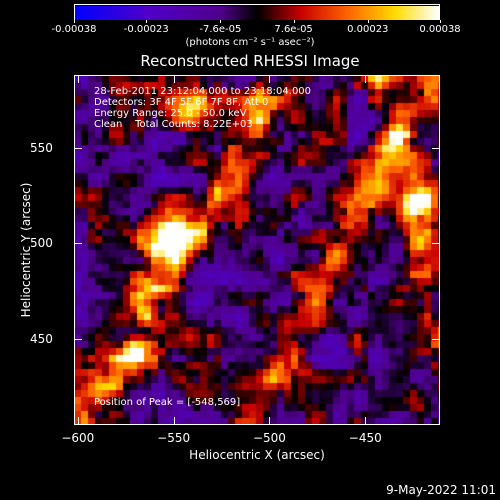 The image size is (500, 500). Describe the element at coordinates (220, 29) in the screenshot. I see `colorbar-tick-label: -7.6e-05` at that location.